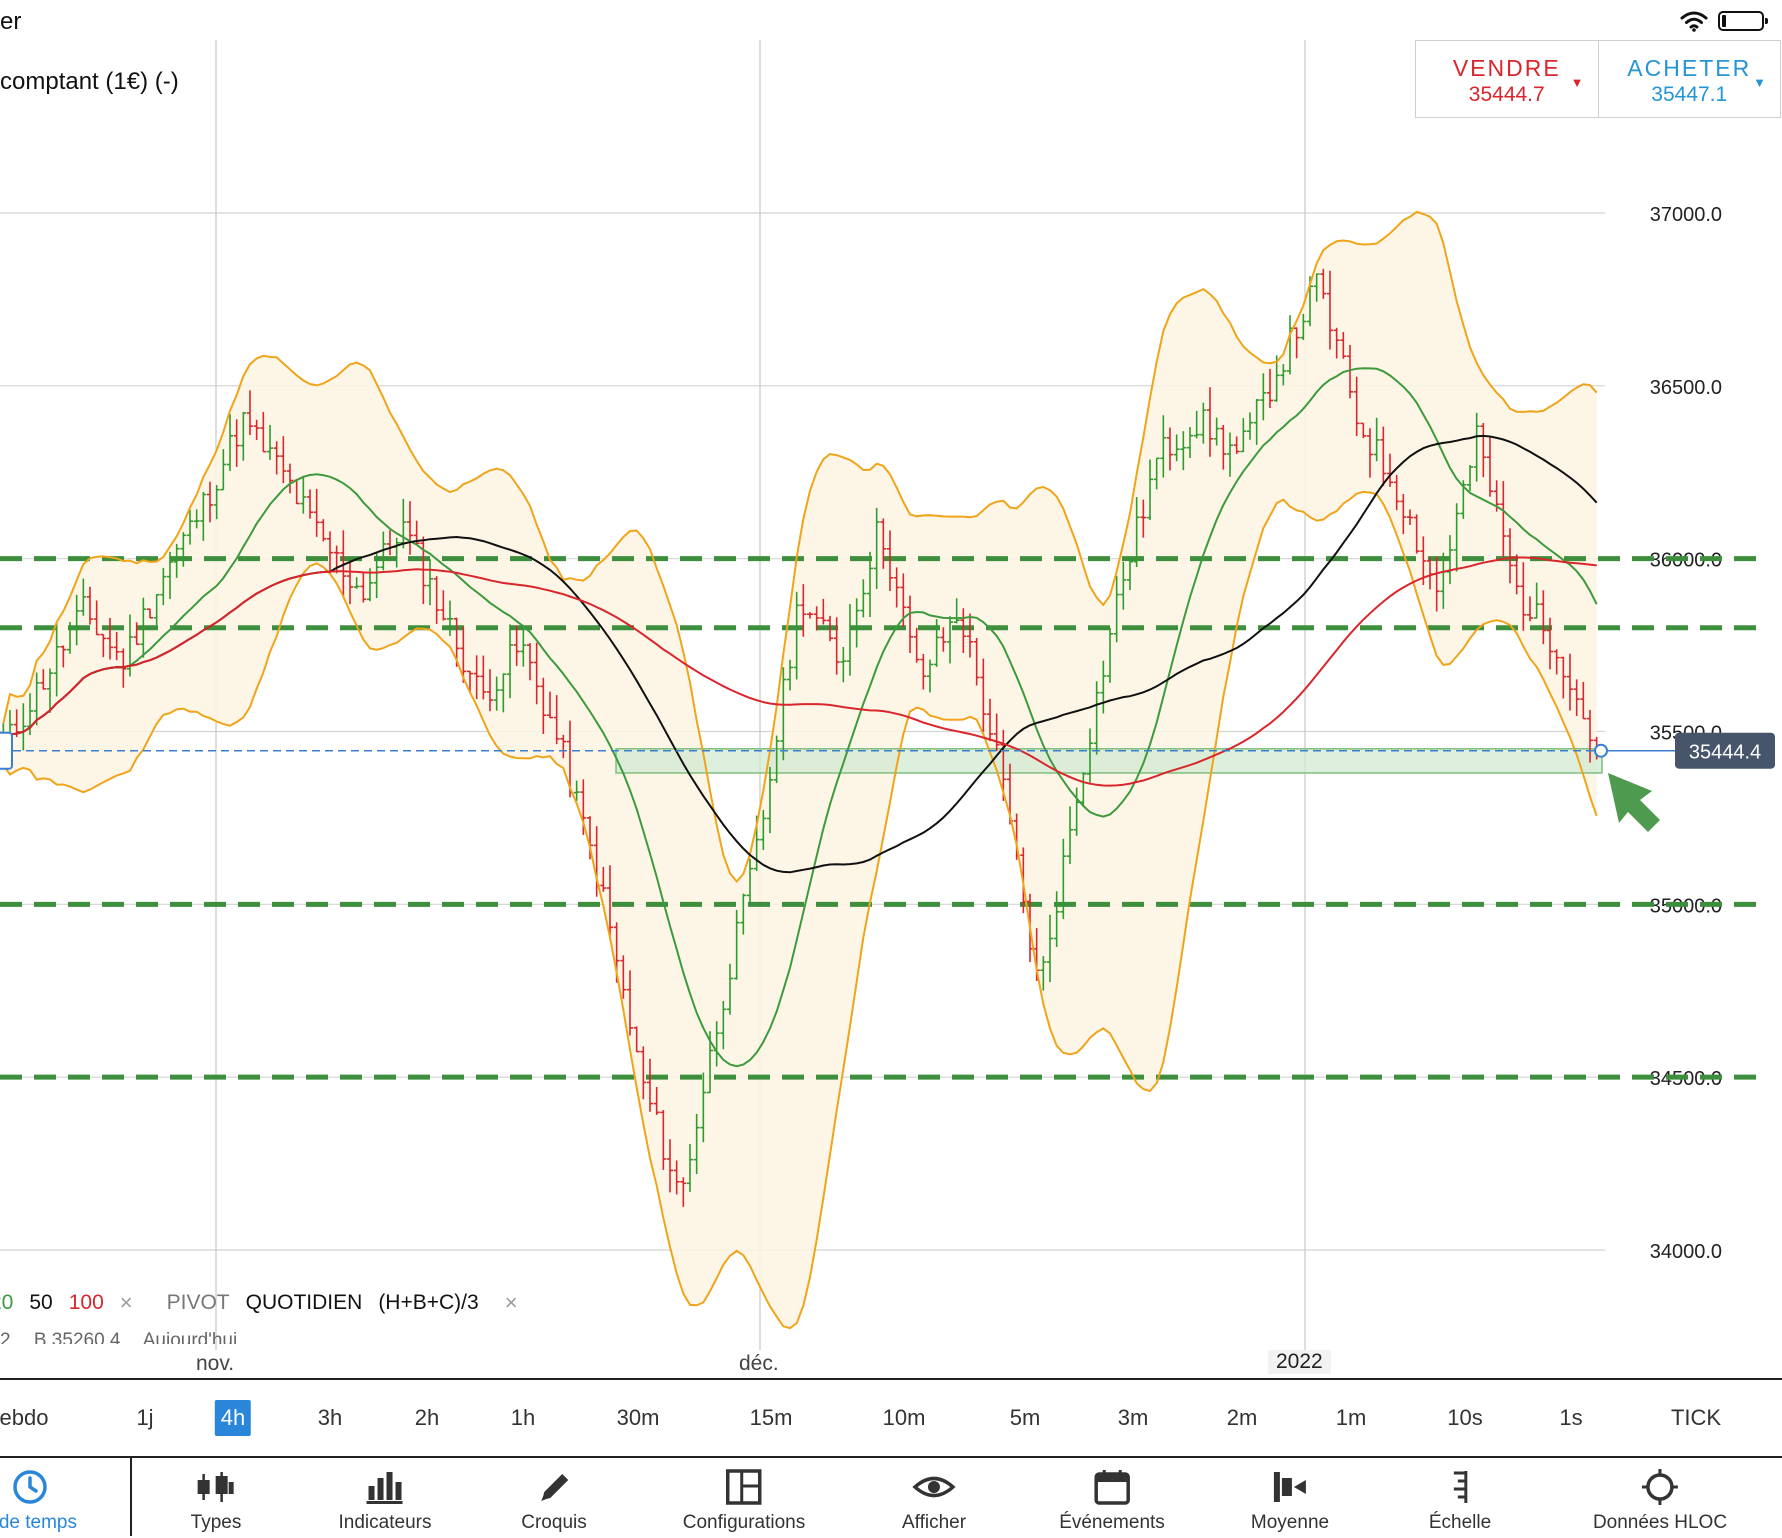  Describe the element at coordinates (77, 1337) in the screenshot. I see `pivot-value-b: B 35260.4` at that location.